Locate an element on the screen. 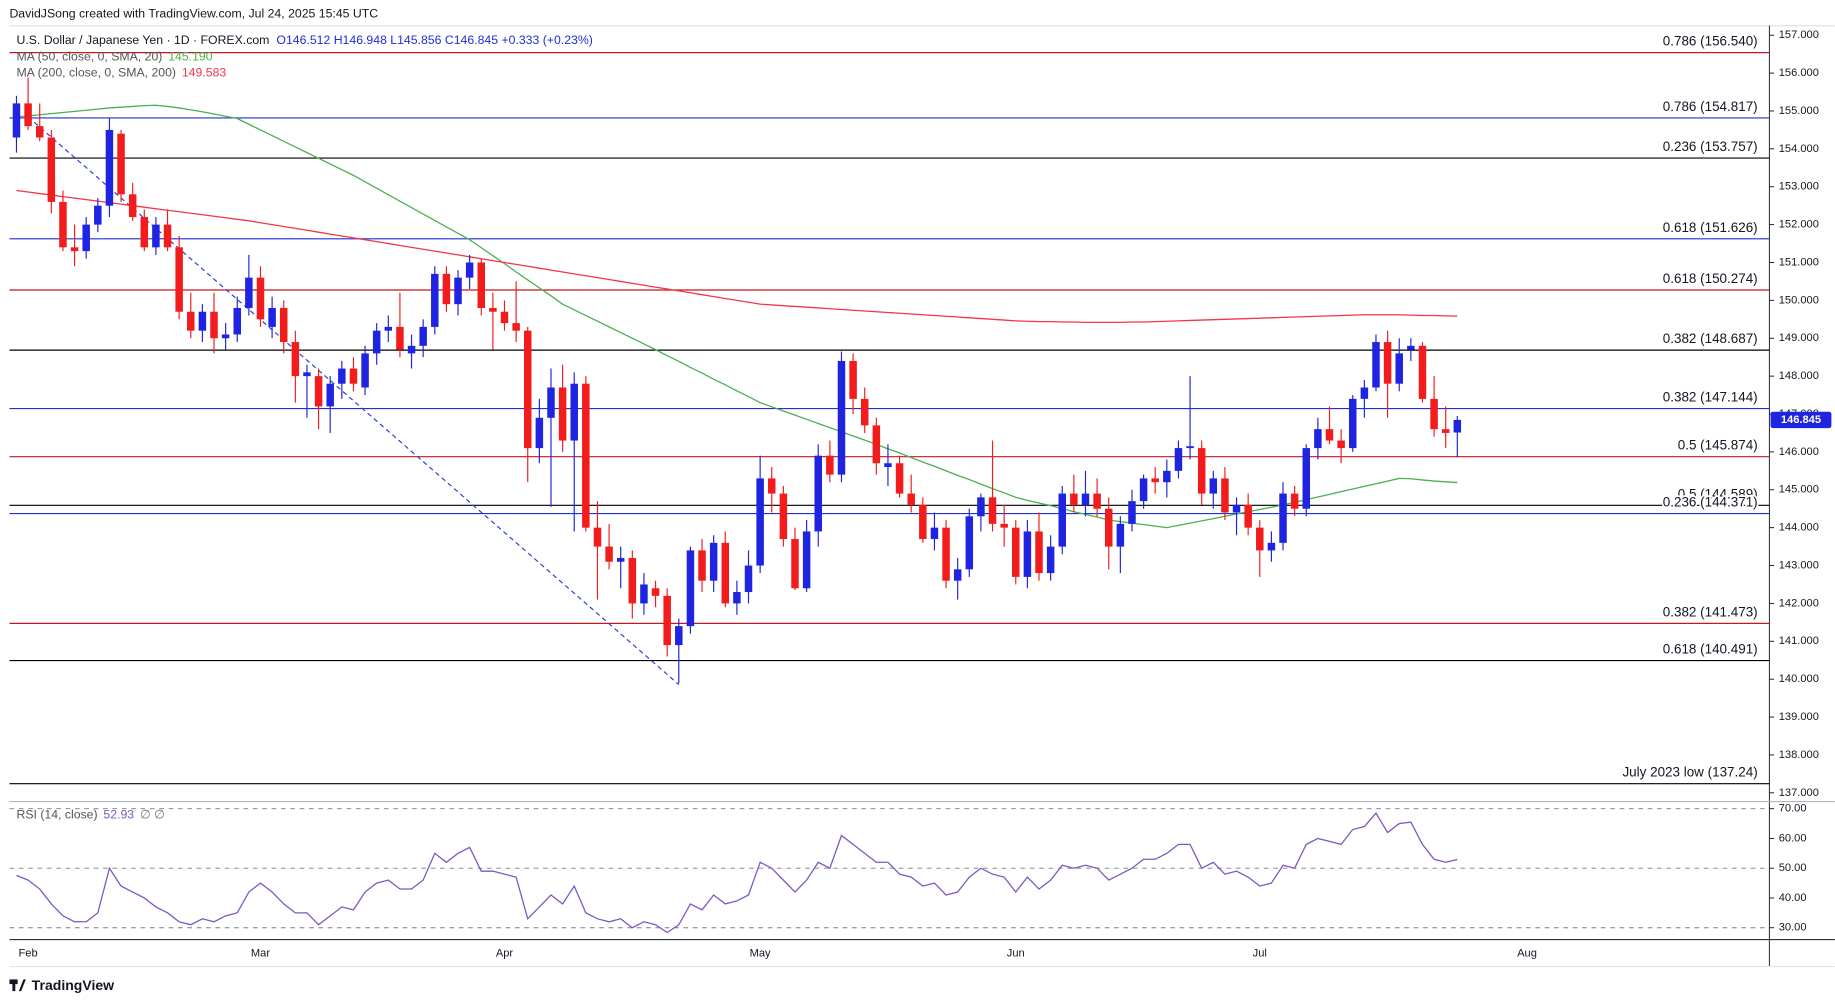 The height and width of the screenshot is (1004, 1835). y-tick-label: 148.000 is located at coordinates (1799, 376).